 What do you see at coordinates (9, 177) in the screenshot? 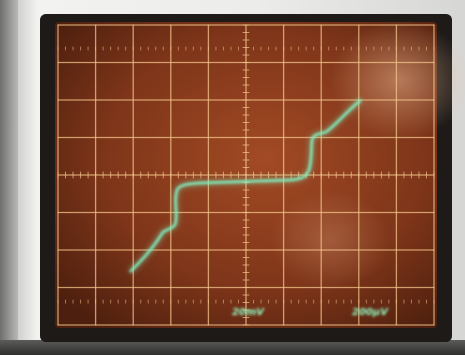
I see `left-shadow` at bounding box center [9, 177].